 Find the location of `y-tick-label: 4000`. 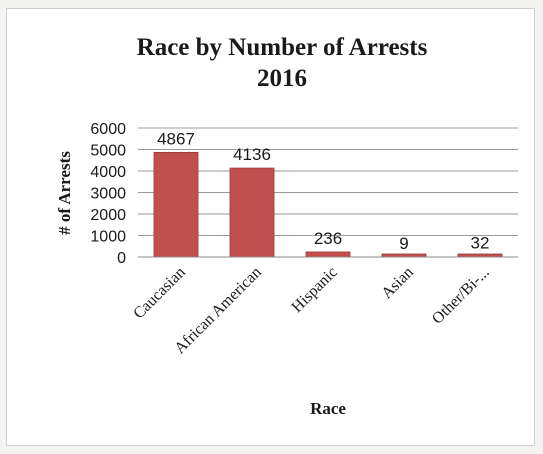

y-tick-label: 4000 is located at coordinates (108, 172).